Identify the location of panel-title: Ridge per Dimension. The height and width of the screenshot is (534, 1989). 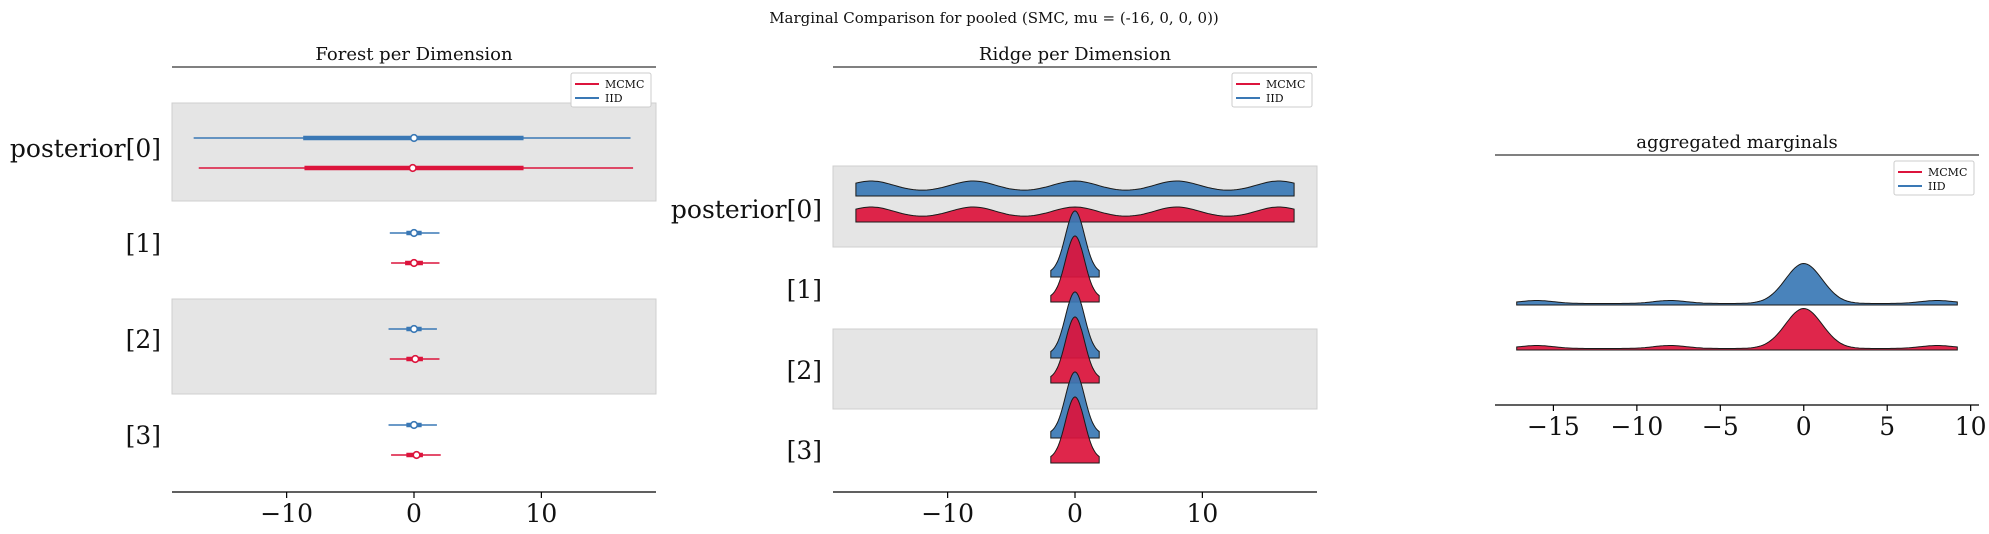
(1075, 54).